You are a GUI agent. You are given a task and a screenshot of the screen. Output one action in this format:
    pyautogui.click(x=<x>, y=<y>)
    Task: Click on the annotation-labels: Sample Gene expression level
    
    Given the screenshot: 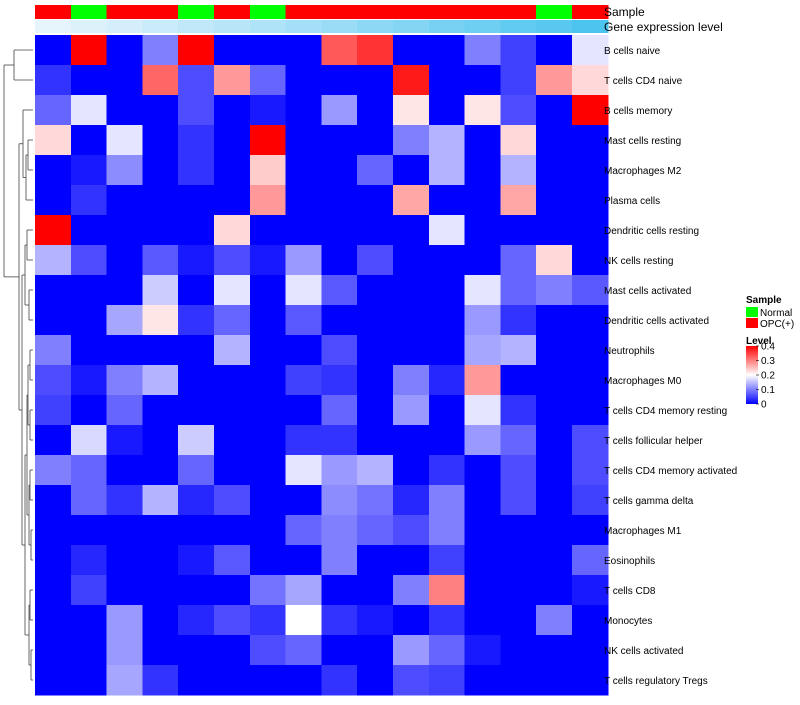 What is the action you would take?
    pyautogui.click(x=663, y=19)
    